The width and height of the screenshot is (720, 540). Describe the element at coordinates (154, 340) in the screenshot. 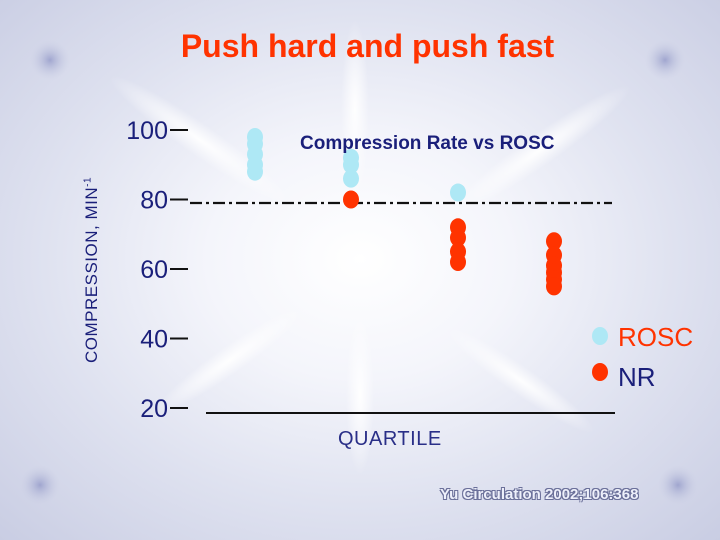

I see `y-tick-label-3: 40` at that location.